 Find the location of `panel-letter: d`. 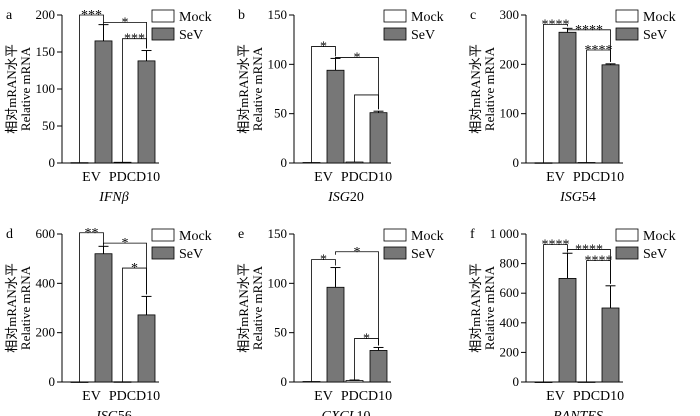

panel-letter: d is located at coordinates (9, 234).